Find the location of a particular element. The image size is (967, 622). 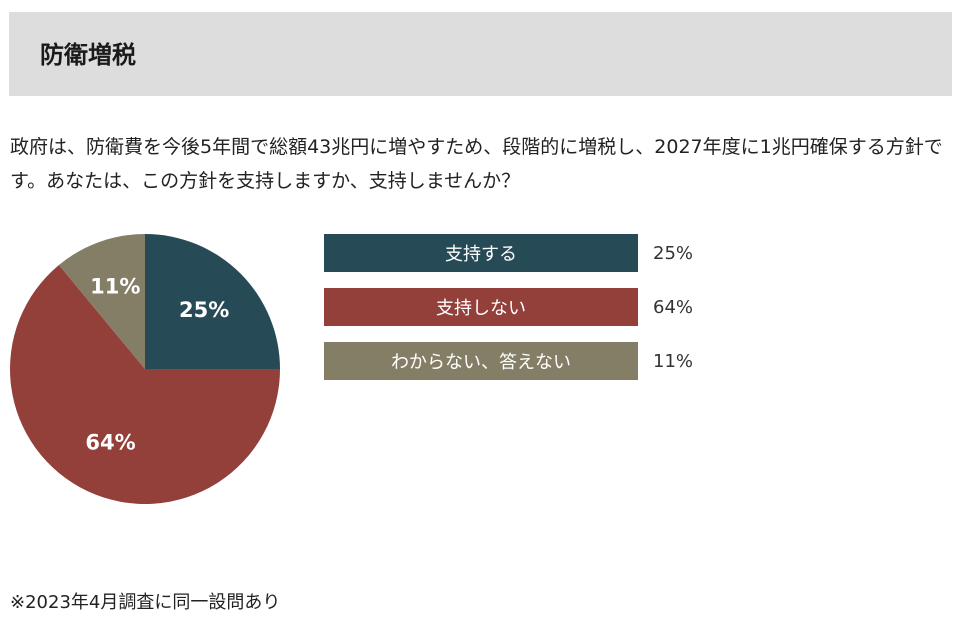

pie-label-unknown: 11% is located at coordinates (115, 286).